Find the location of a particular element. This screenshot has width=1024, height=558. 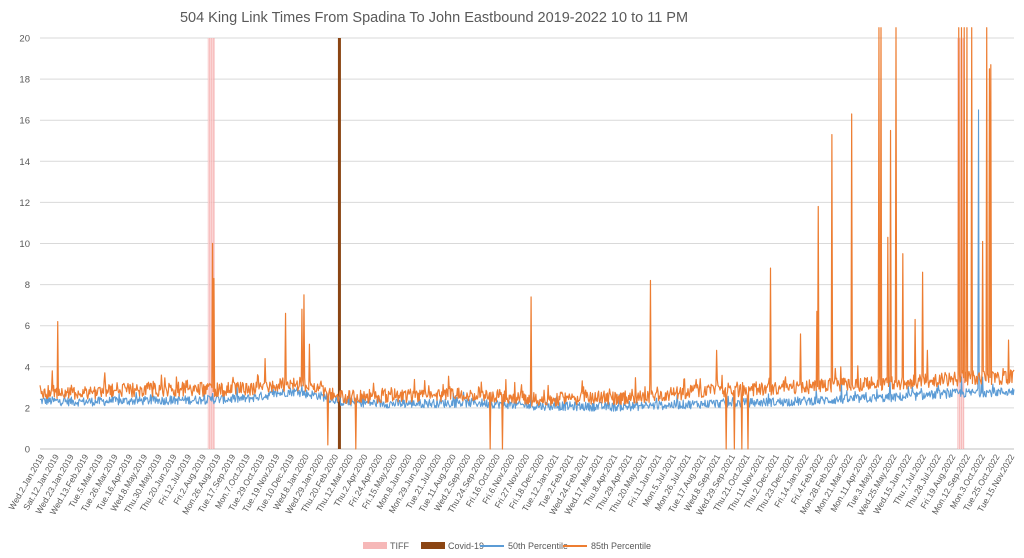

legend-label: 50th Percentile is located at coordinates (538, 546).